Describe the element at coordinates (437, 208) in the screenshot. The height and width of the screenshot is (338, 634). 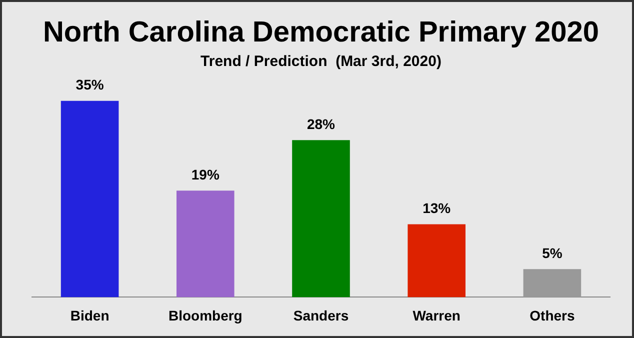
I see `data-label: 13%` at that location.